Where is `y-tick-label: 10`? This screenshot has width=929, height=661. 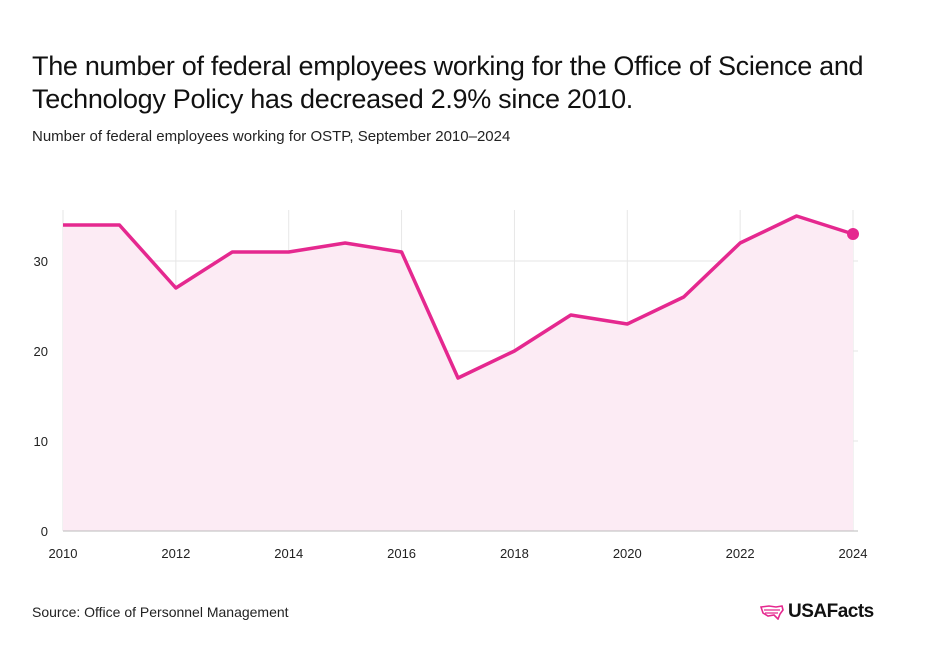
y-tick-label: 10 is located at coordinates (41, 441).